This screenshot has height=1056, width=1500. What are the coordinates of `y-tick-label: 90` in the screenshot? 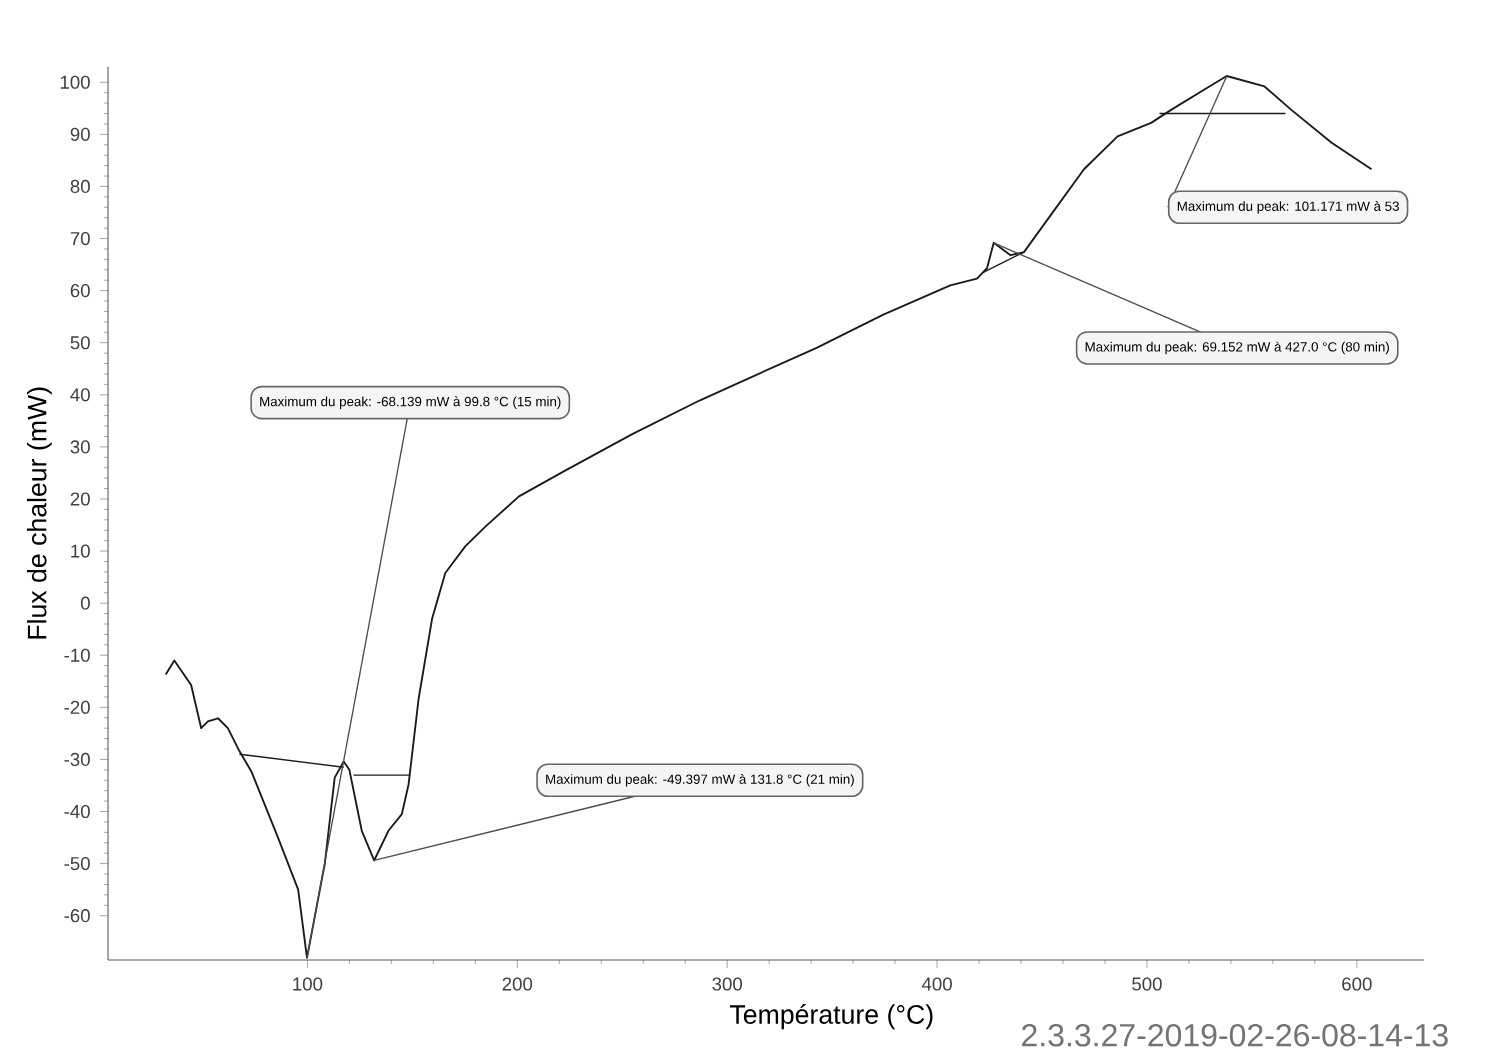 It's located at (80, 134).